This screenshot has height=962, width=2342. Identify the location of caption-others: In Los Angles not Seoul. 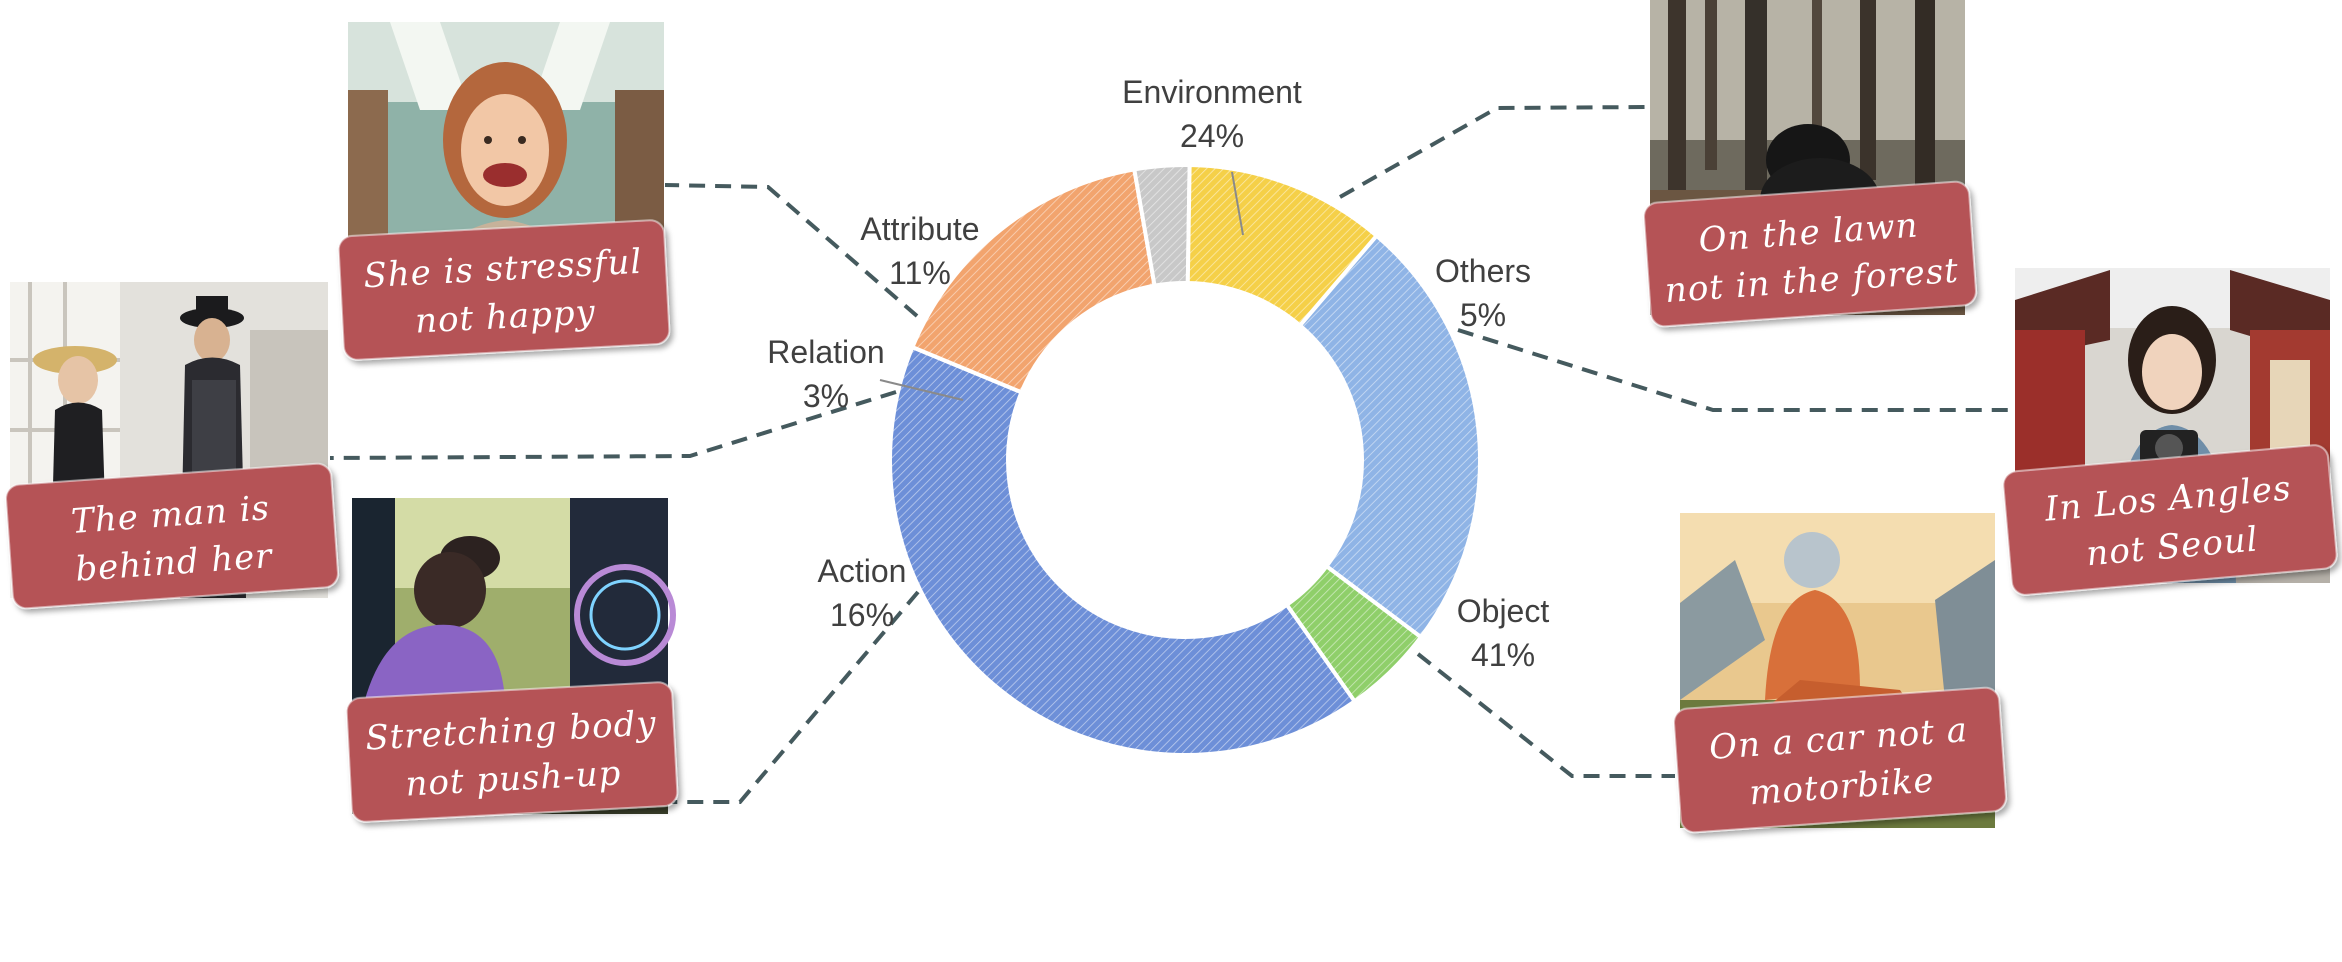
(2170, 520).